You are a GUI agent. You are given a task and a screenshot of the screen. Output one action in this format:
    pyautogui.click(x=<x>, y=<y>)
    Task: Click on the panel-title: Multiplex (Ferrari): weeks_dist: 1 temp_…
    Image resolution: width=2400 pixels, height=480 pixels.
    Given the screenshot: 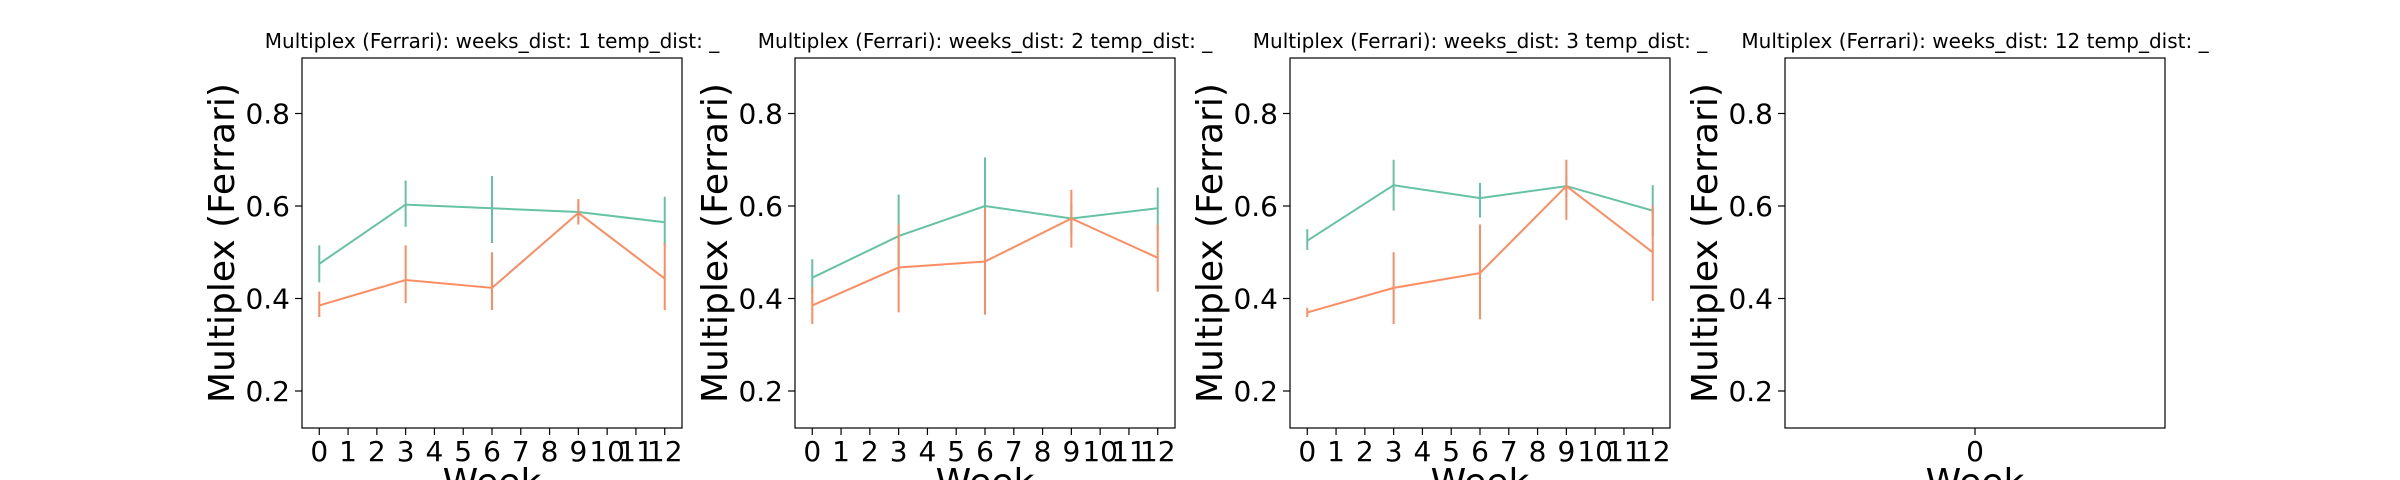 What is the action you would take?
    pyautogui.click(x=492, y=41)
    